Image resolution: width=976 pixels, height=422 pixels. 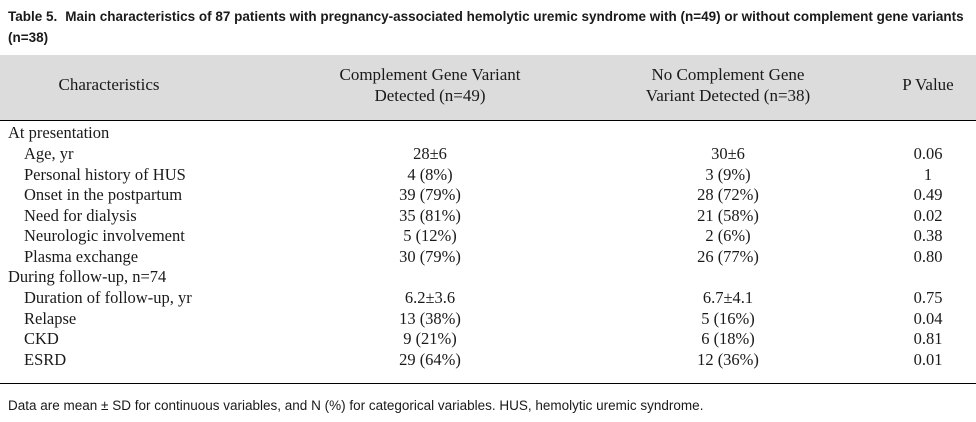 I want to click on section-title: During follow-up, n=74, so click(x=87, y=276).